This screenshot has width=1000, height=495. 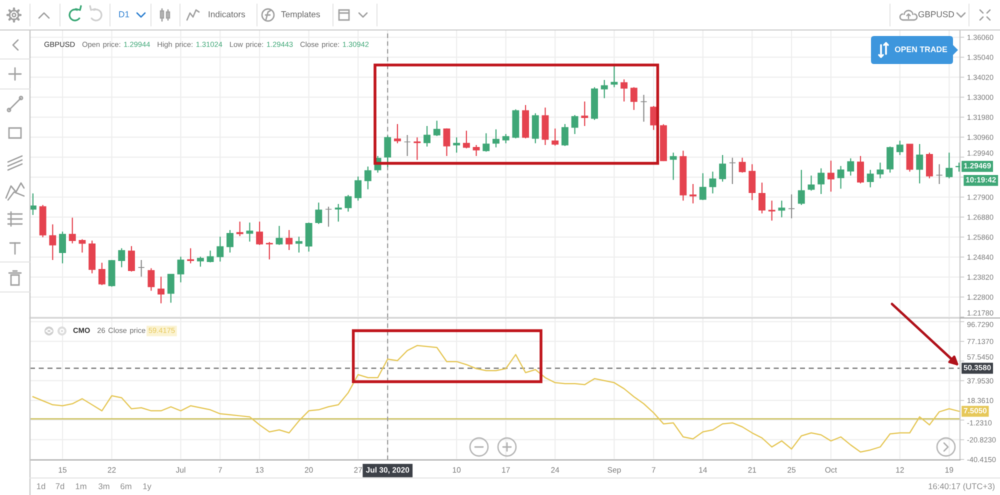 I want to click on annotation: OPEN TRADE, so click(x=921, y=49).